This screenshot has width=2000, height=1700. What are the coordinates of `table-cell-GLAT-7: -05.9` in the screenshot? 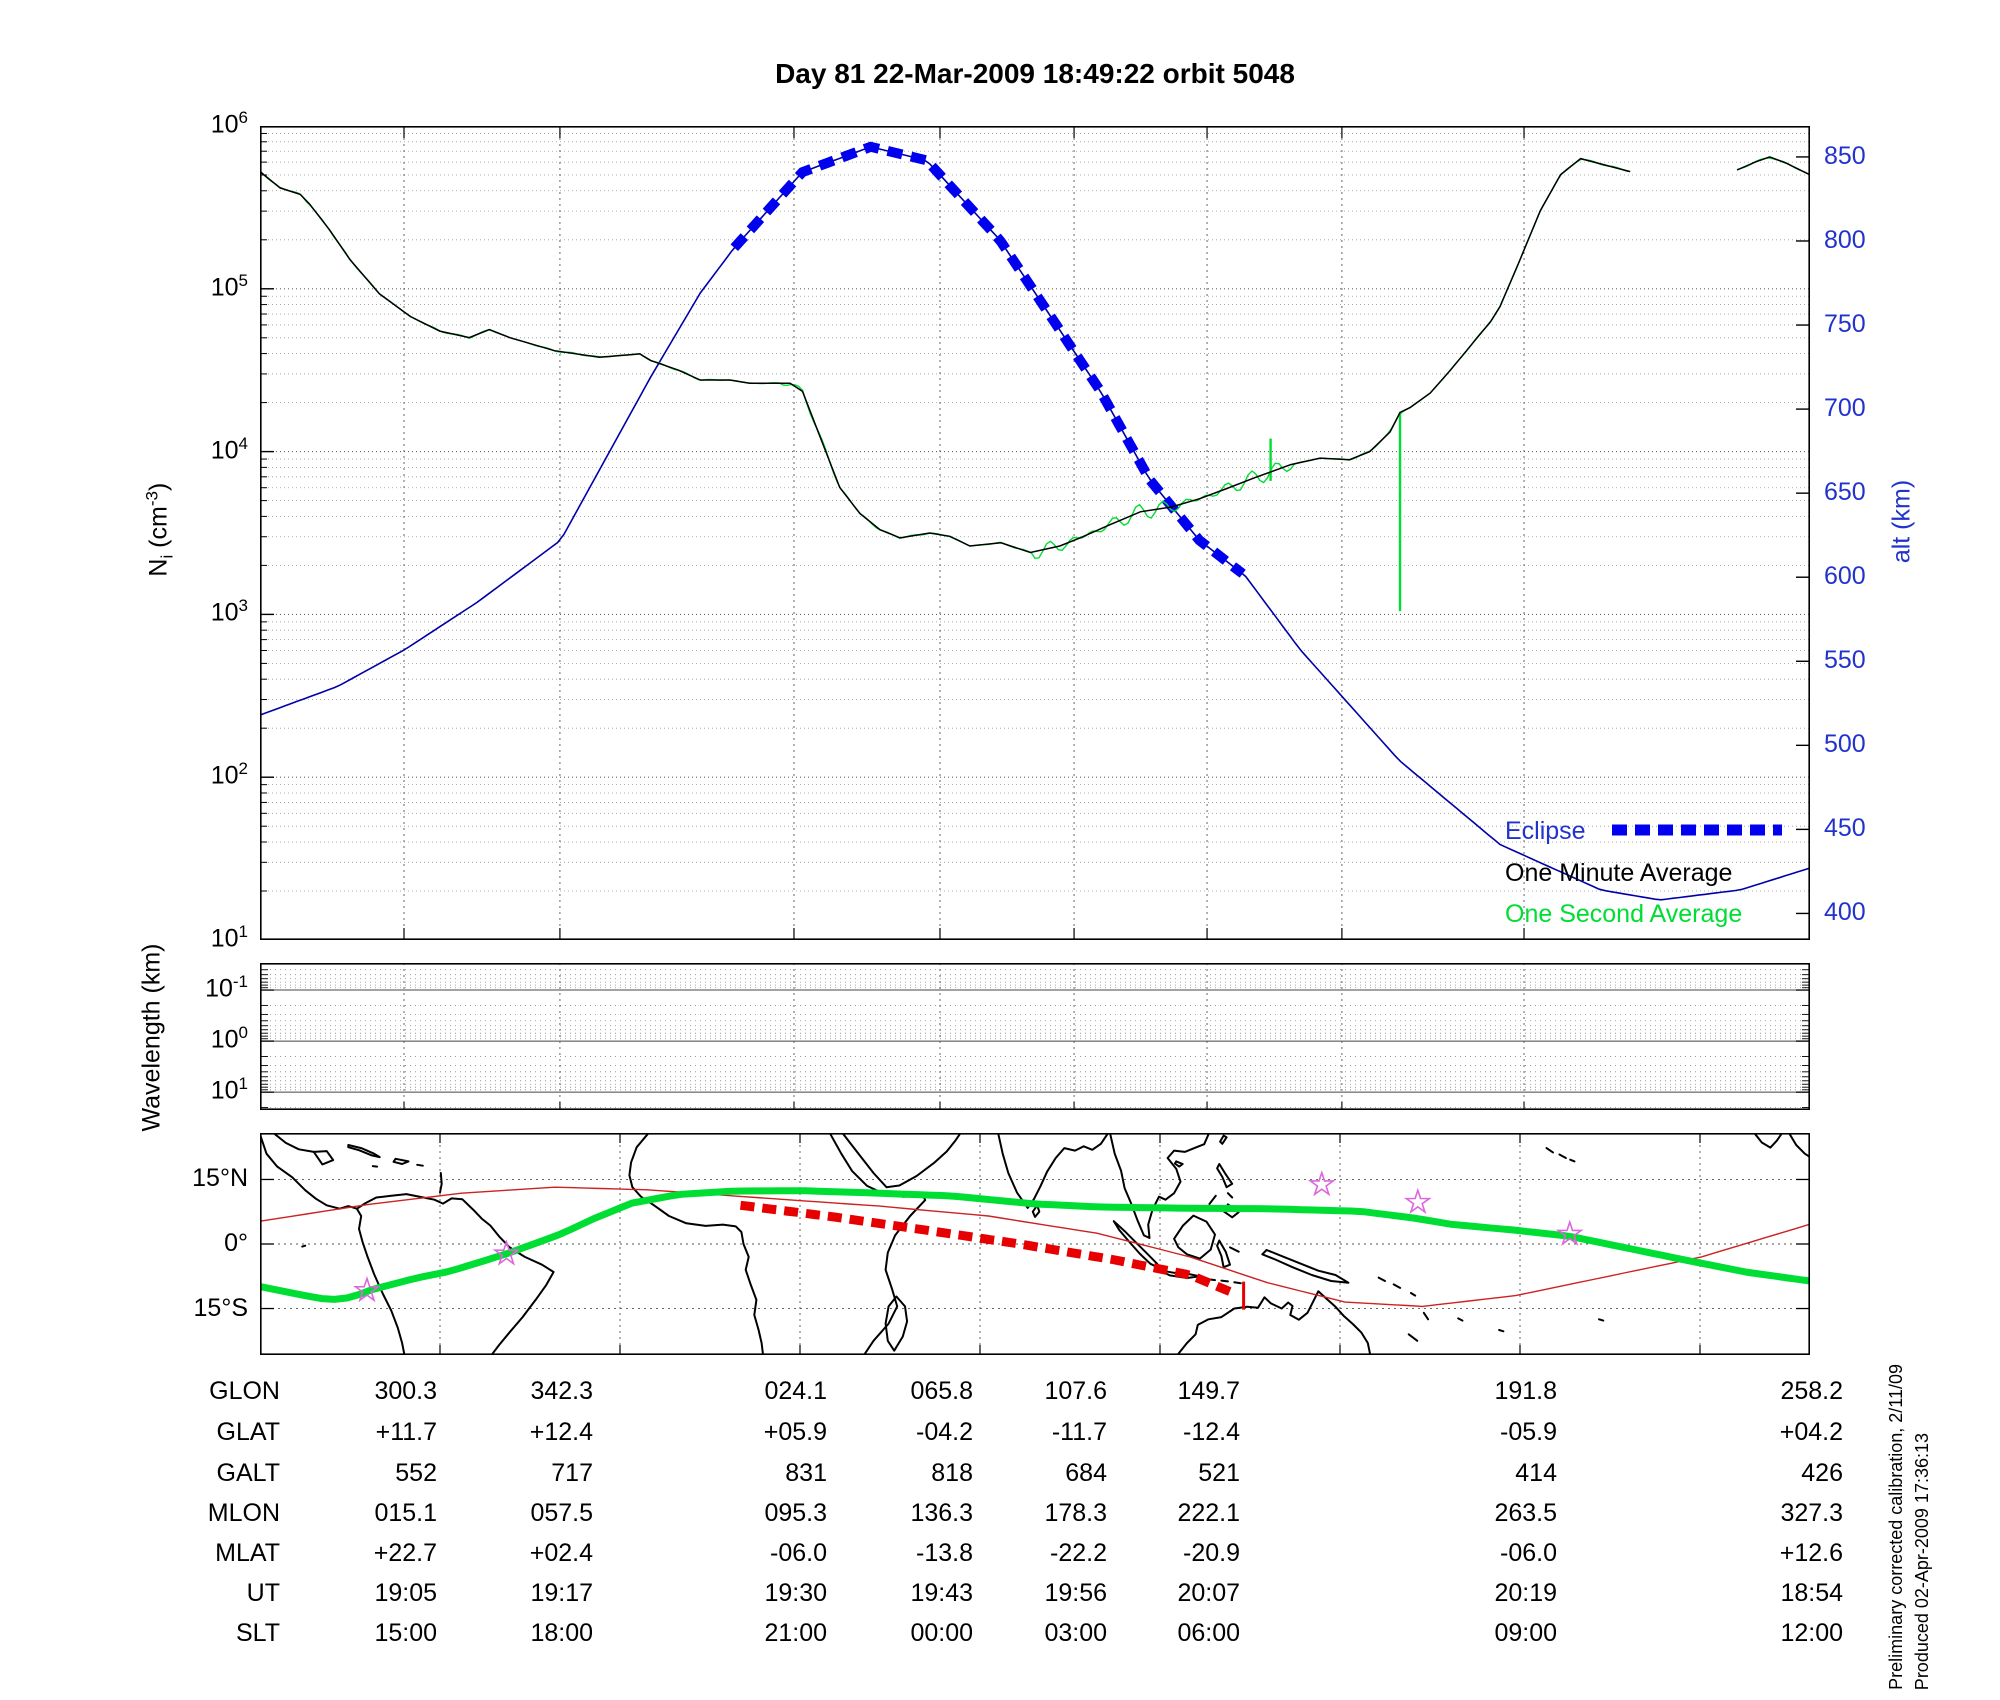 It's located at (1528, 1432).